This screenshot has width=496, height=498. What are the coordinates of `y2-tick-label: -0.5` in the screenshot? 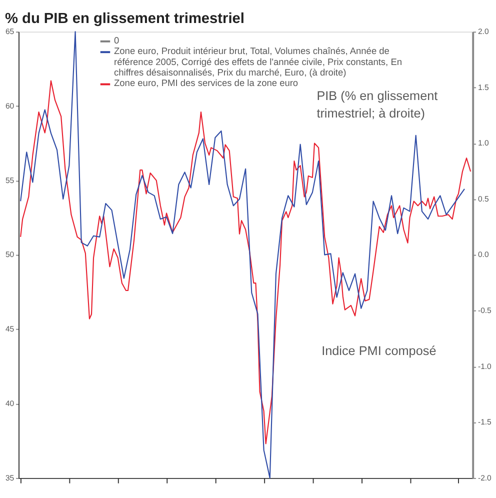 It's located at (485, 311).